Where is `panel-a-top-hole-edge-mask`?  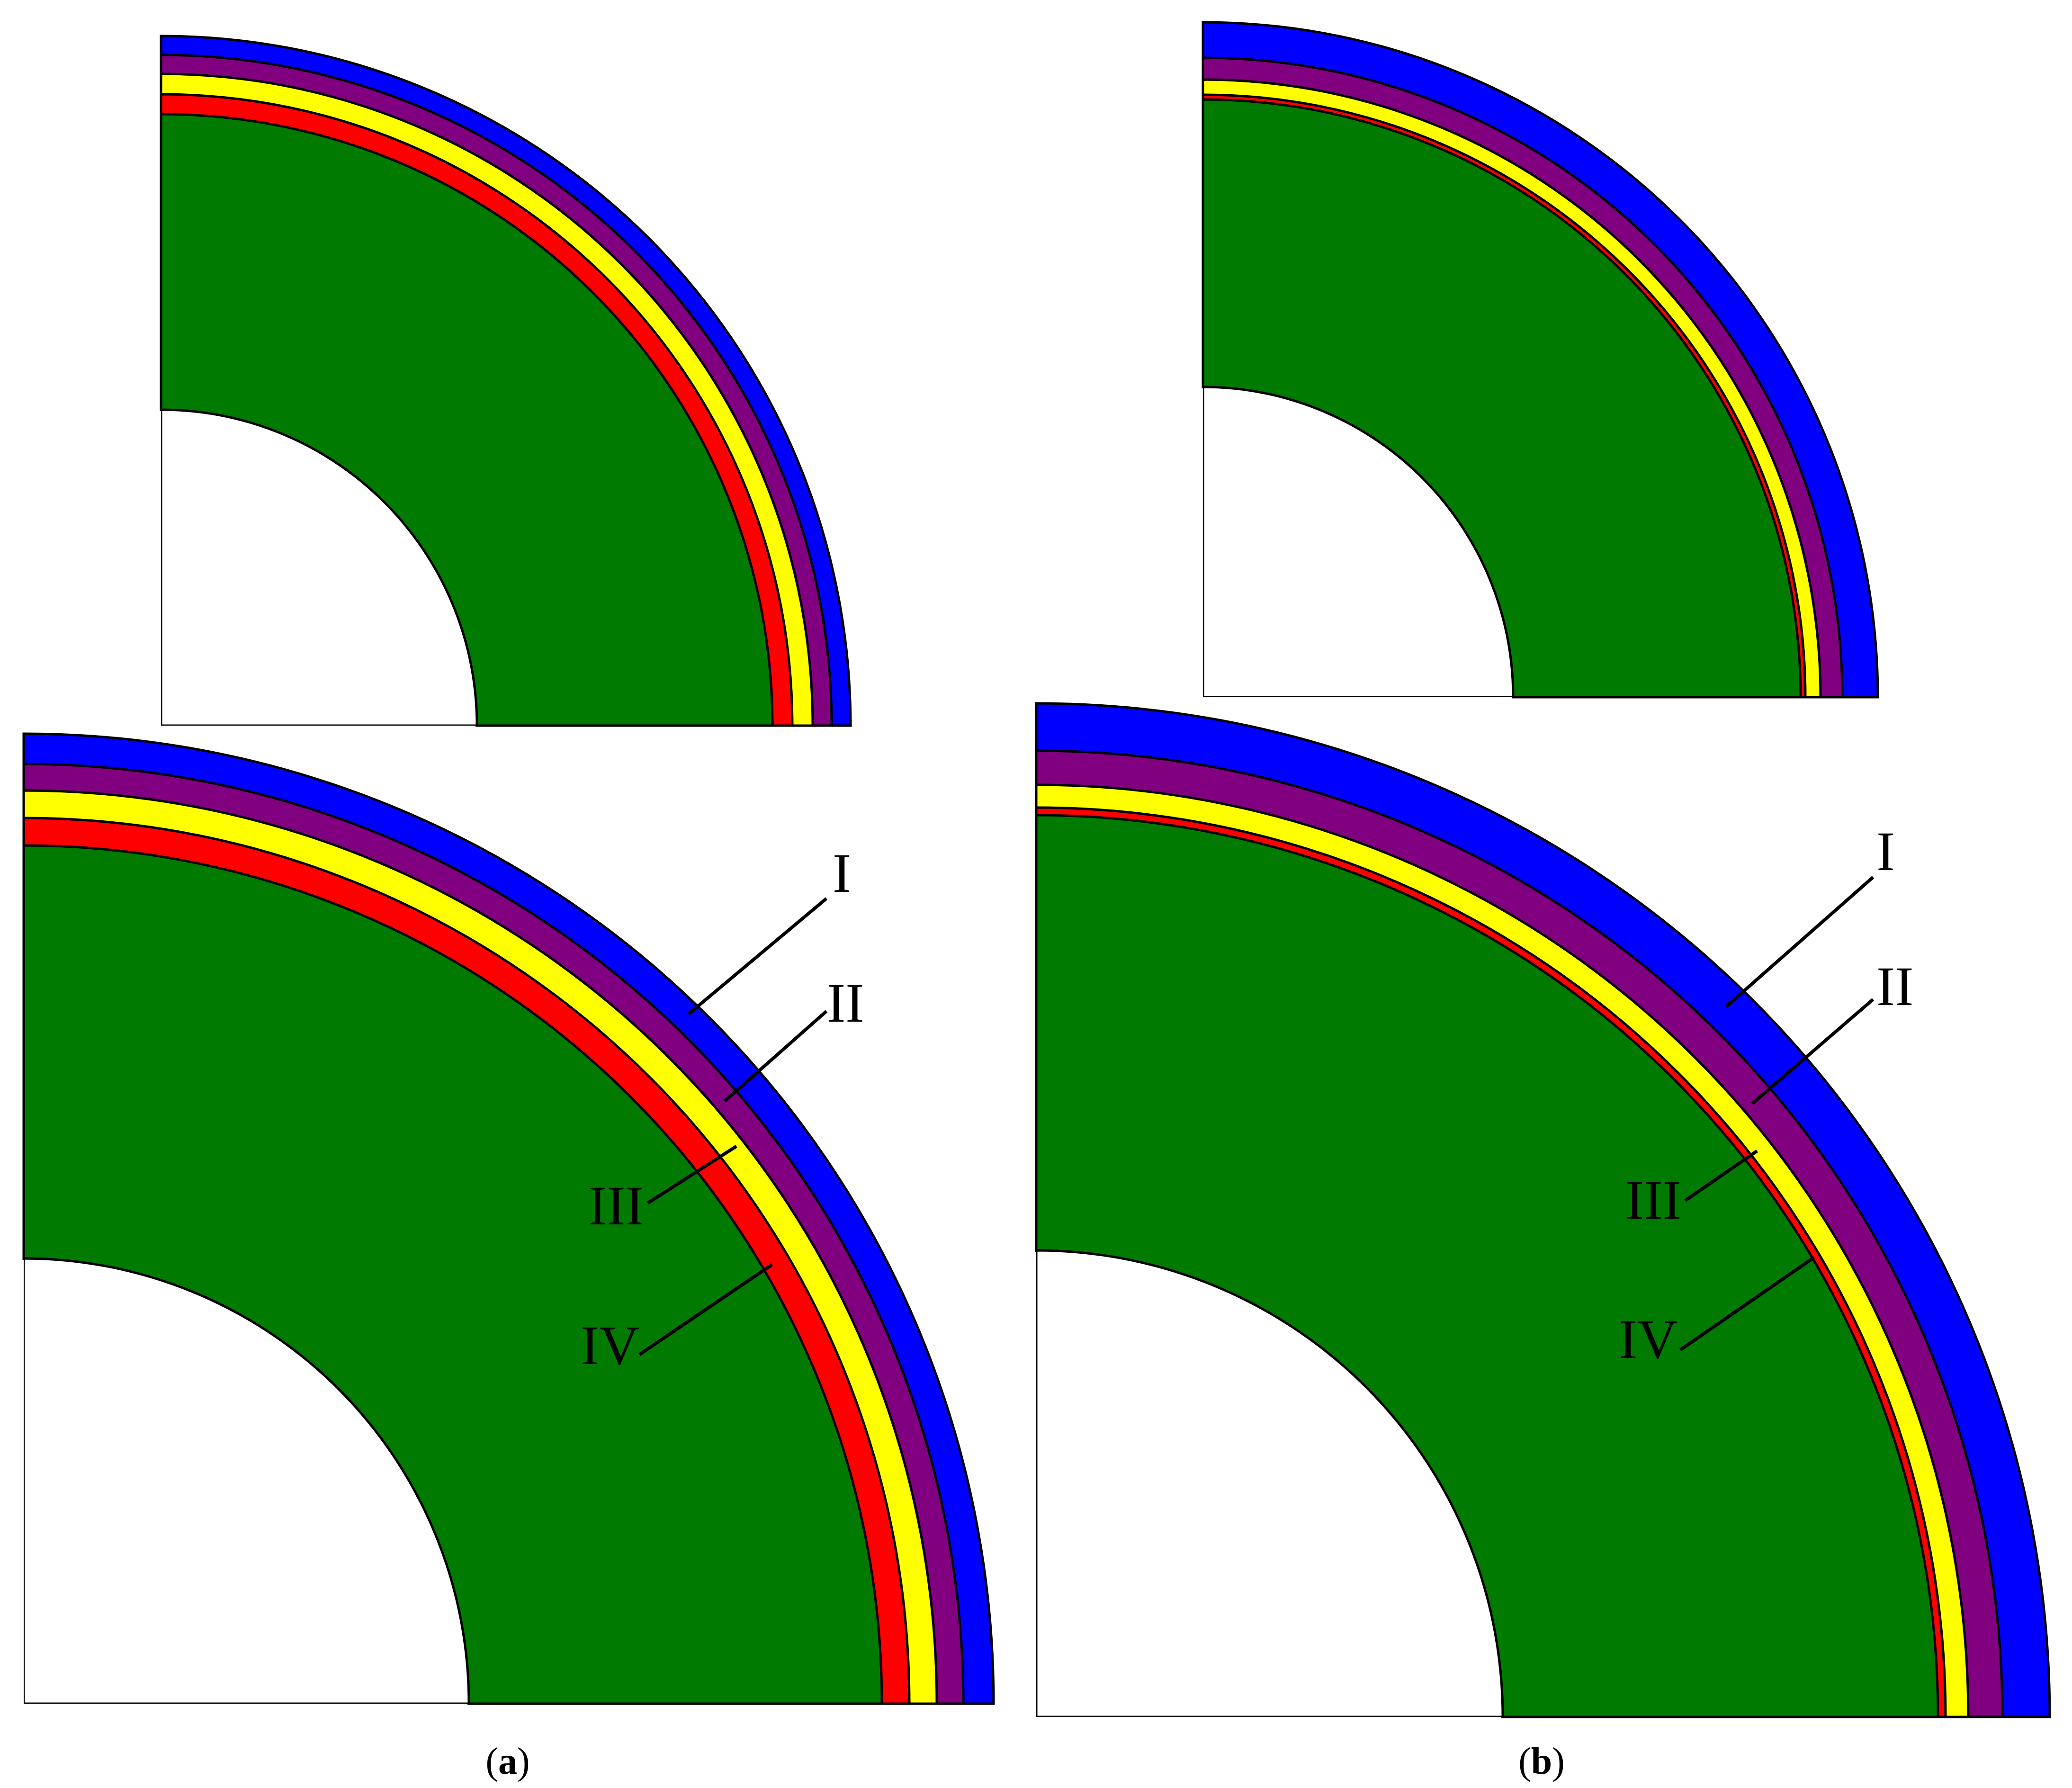
panel-a-top-hole-edge-mask is located at coordinates (159, 569).